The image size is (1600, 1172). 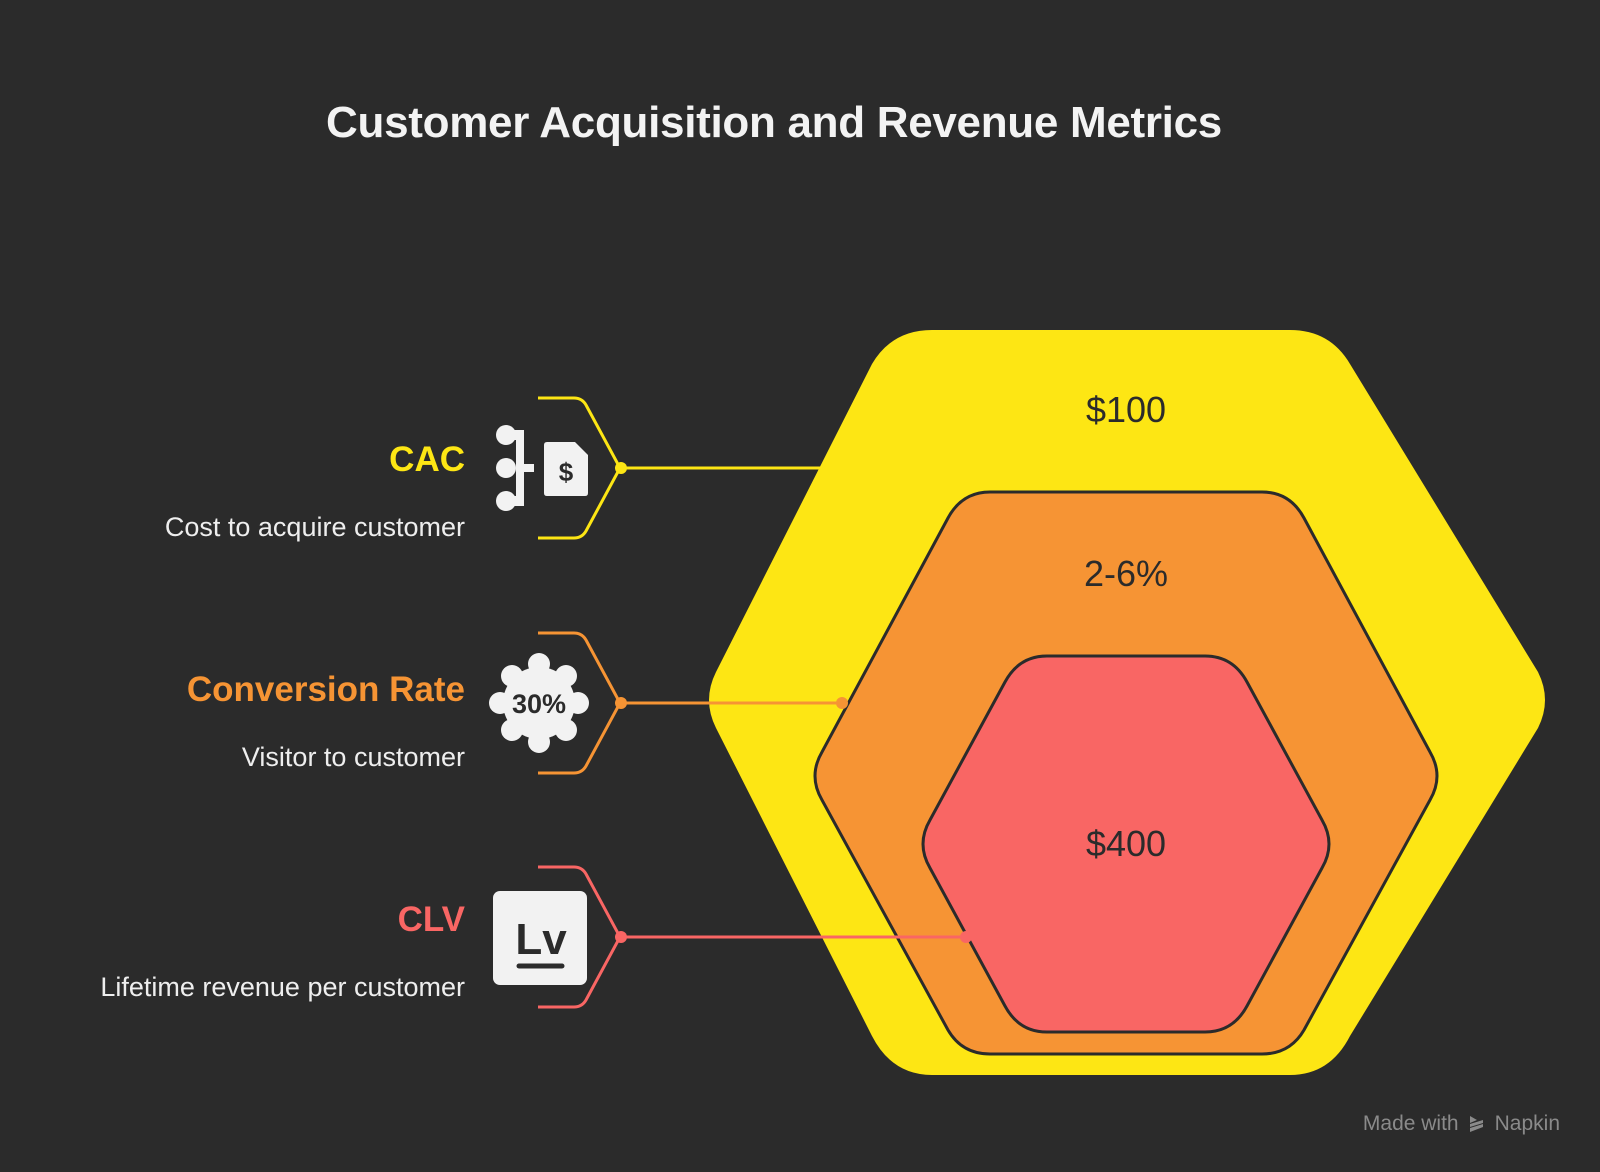 I want to click on clv-value: $400, so click(x=1126, y=843).